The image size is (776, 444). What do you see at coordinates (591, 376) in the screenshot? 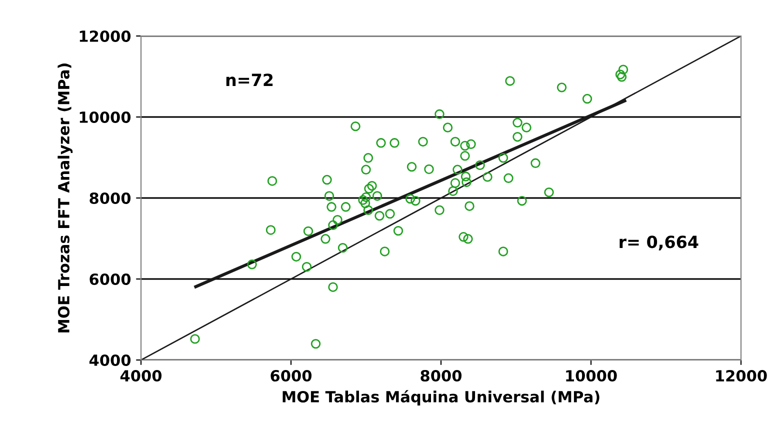
I see `x-tick-label: 10000` at bounding box center [591, 376].